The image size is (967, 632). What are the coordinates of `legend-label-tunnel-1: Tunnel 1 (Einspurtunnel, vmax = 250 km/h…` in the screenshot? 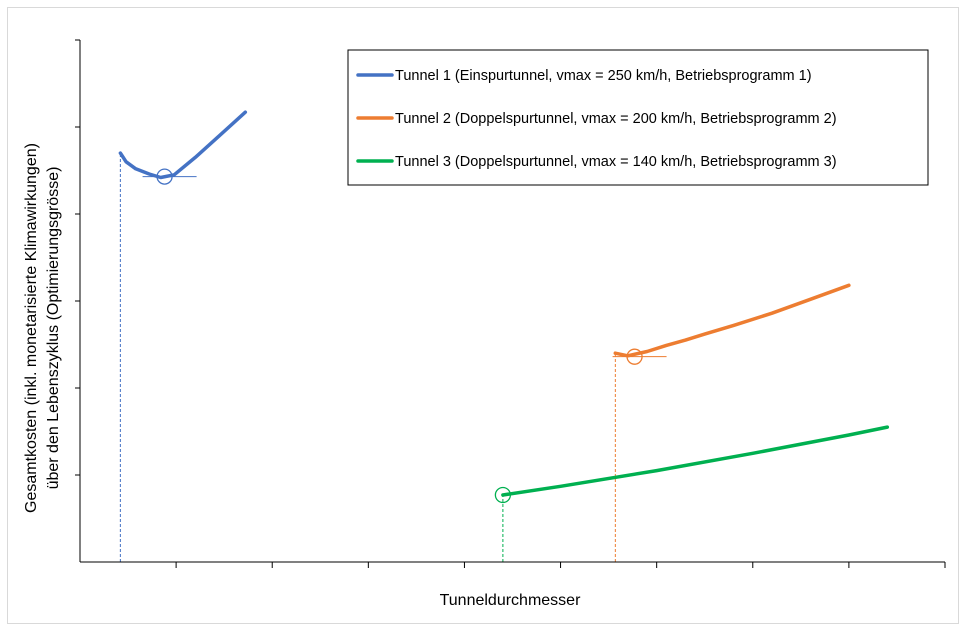 It's located at (603, 76).